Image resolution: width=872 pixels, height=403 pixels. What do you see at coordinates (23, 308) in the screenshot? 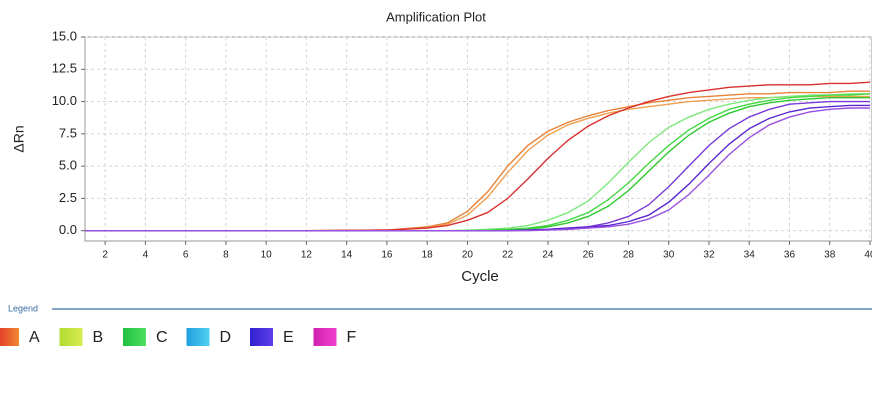
I see `legend-title: Legend` at bounding box center [23, 308].